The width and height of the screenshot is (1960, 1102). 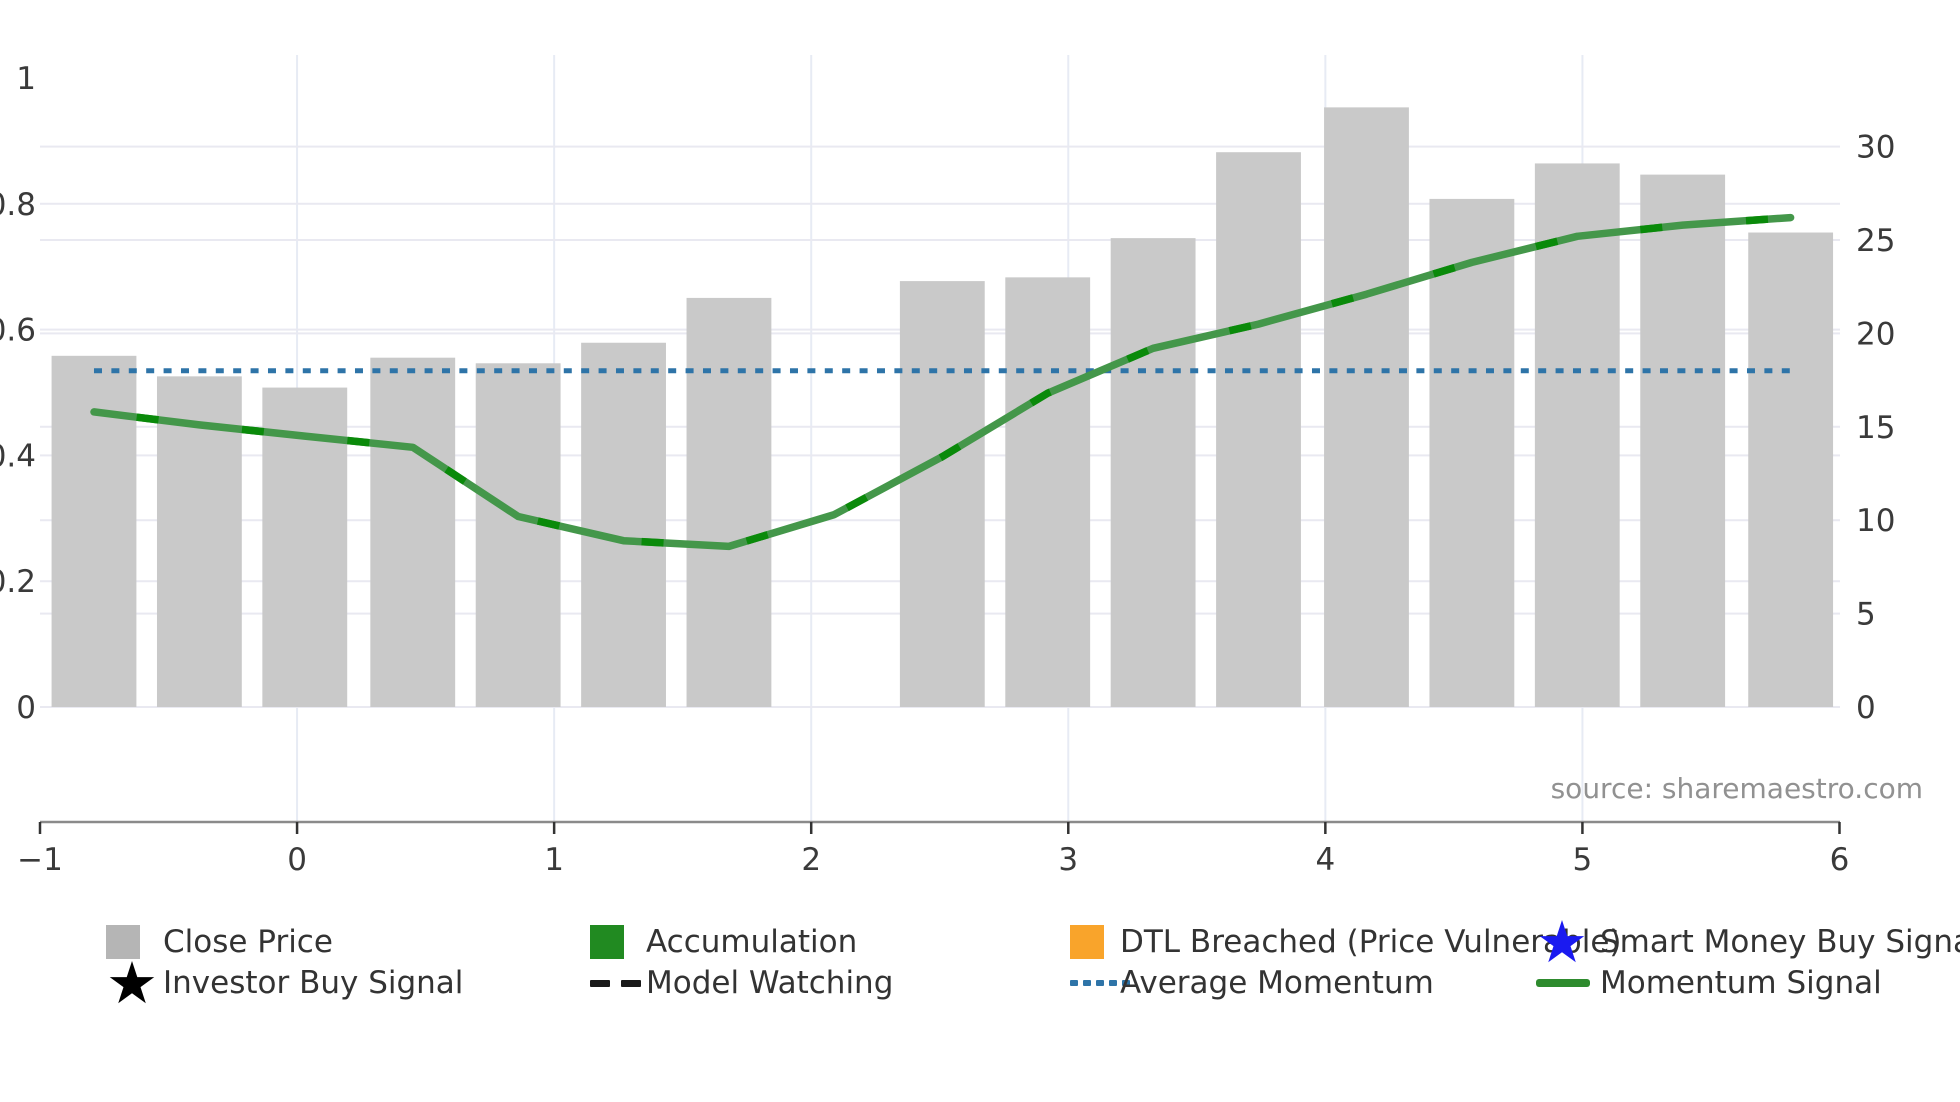 What do you see at coordinates (1087, 942) in the screenshot?
I see `dtl-breached-swatch-icon` at bounding box center [1087, 942].